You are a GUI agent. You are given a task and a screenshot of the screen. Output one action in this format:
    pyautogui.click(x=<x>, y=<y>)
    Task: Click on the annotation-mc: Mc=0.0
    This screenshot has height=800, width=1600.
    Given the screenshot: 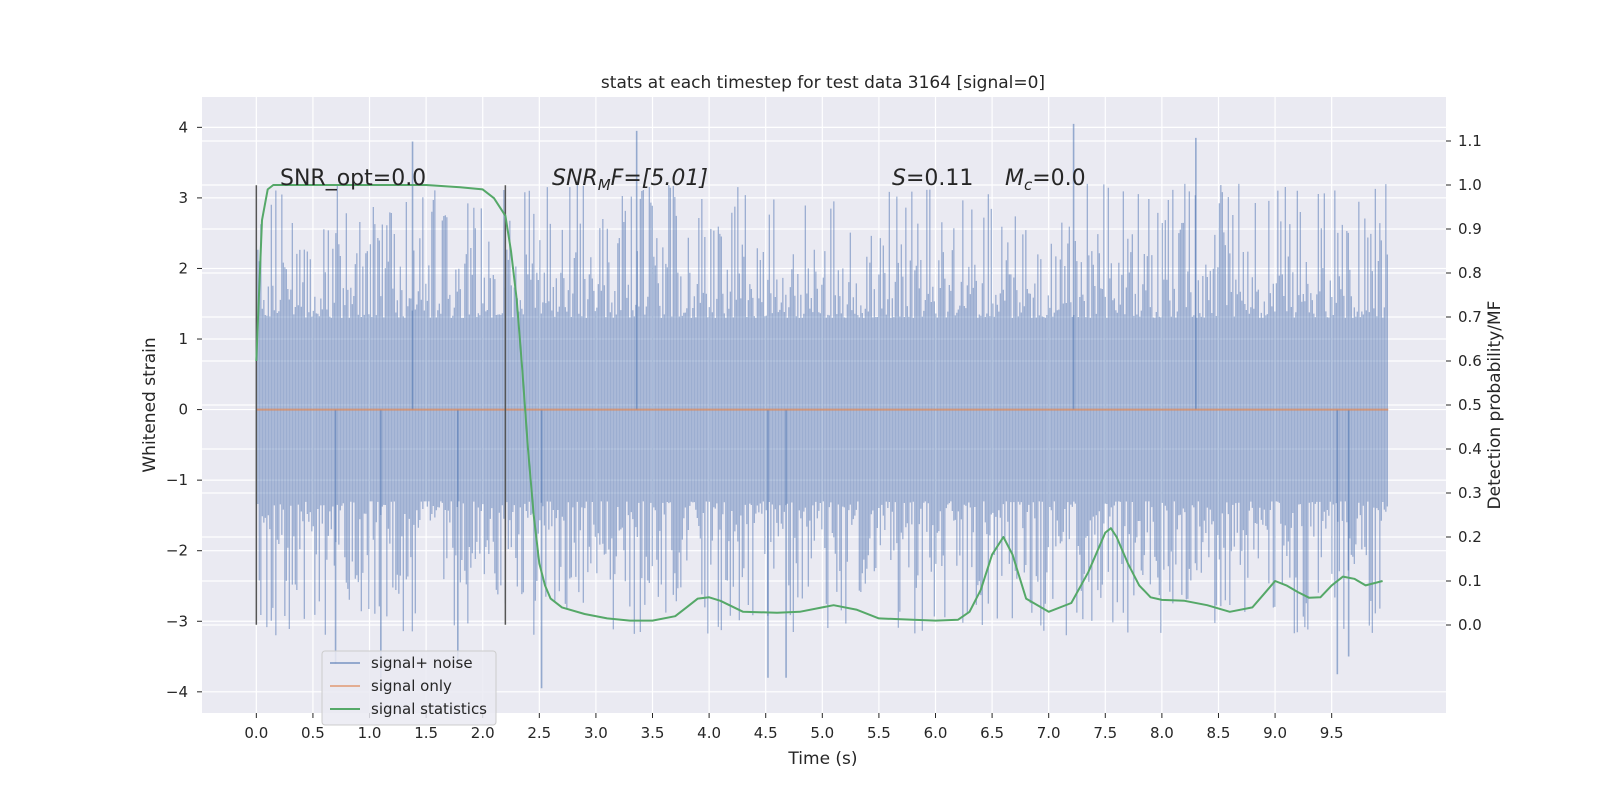 What is the action you would take?
    pyautogui.click(x=1045, y=180)
    